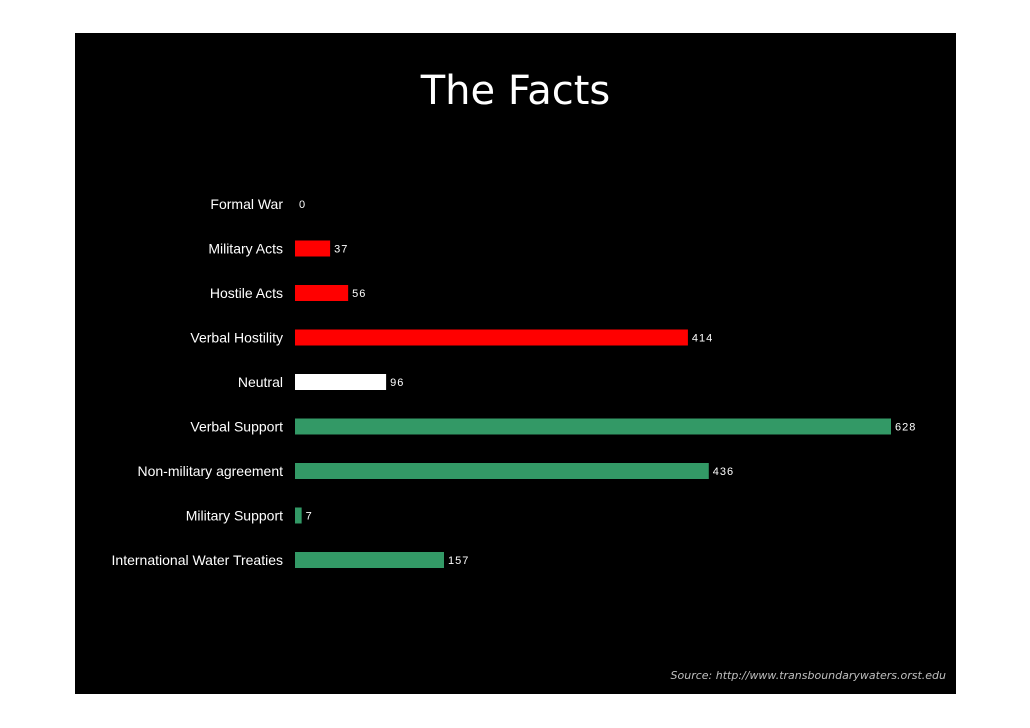 The height and width of the screenshot is (728, 1030). What do you see at coordinates (246, 293) in the screenshot?
I see `category-label: Hostile Acts` at bounding box center [246, 293].